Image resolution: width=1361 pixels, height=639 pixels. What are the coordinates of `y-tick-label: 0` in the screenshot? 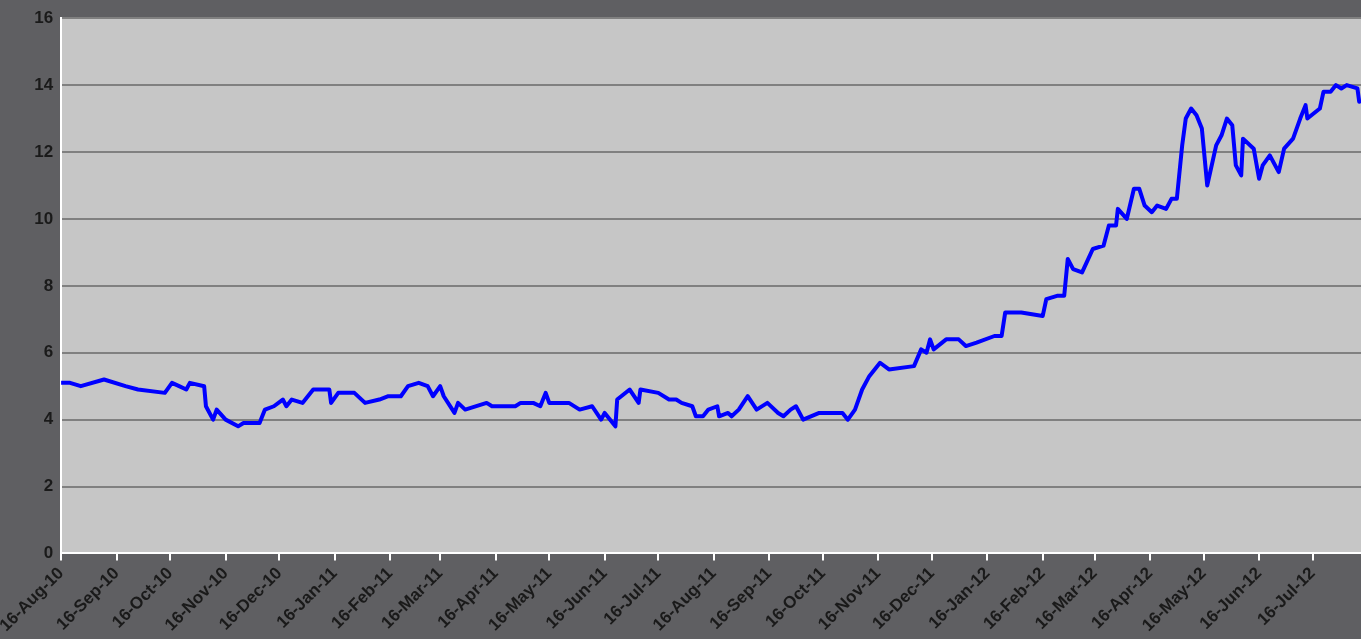 It's located at (48, 553).